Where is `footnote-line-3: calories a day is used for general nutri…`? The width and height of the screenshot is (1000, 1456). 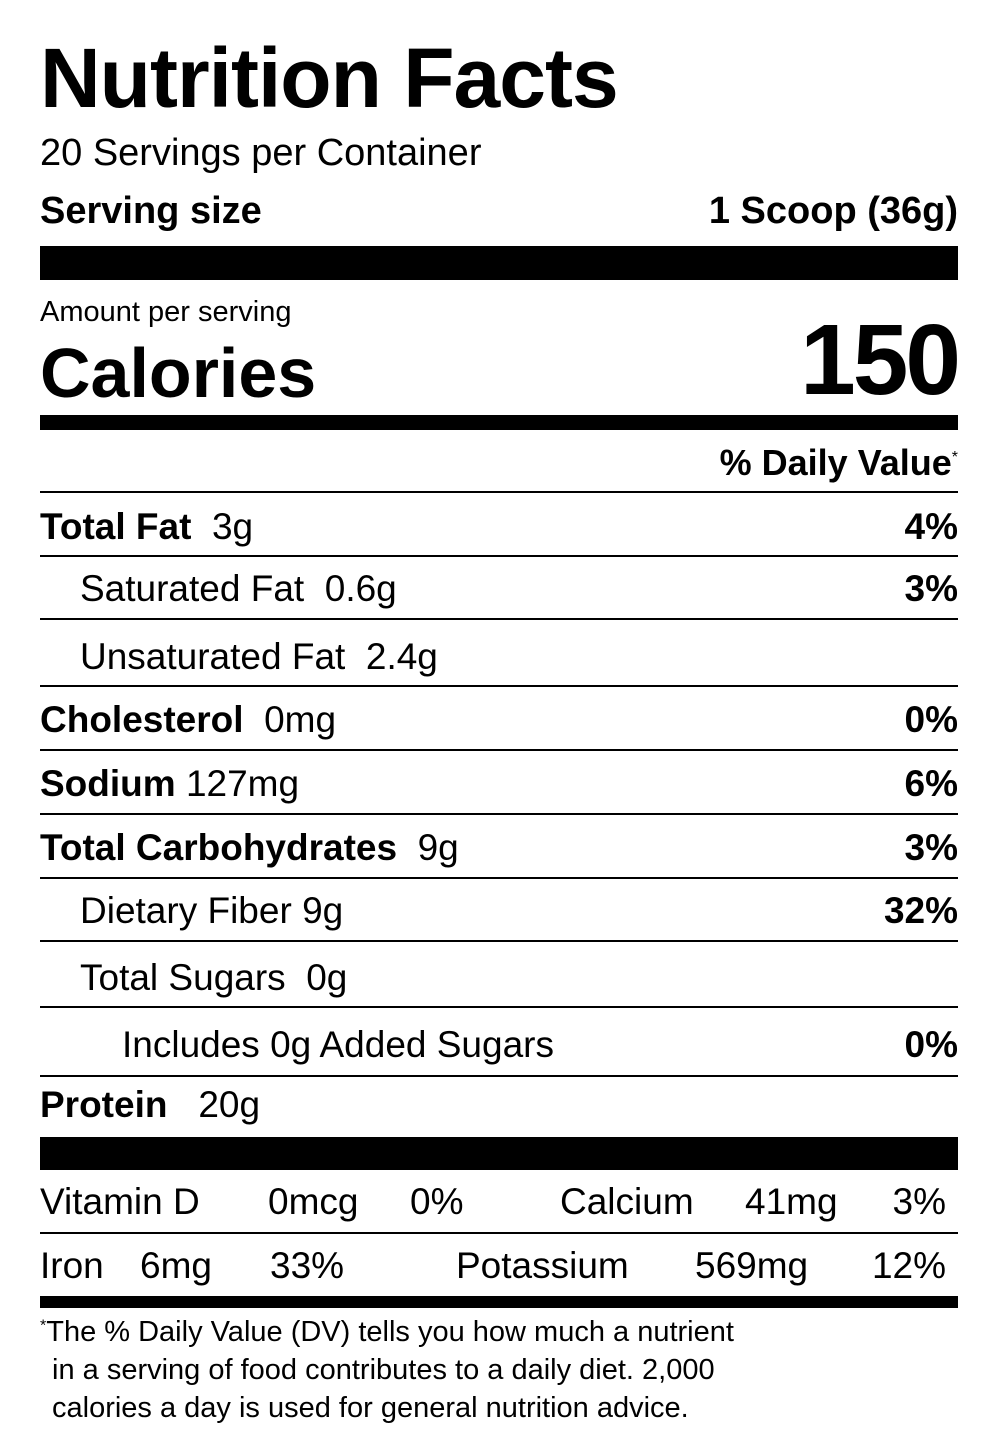 footnote-line-3: calories a day is used for general nutri… is located at coordinates (370, 1408).